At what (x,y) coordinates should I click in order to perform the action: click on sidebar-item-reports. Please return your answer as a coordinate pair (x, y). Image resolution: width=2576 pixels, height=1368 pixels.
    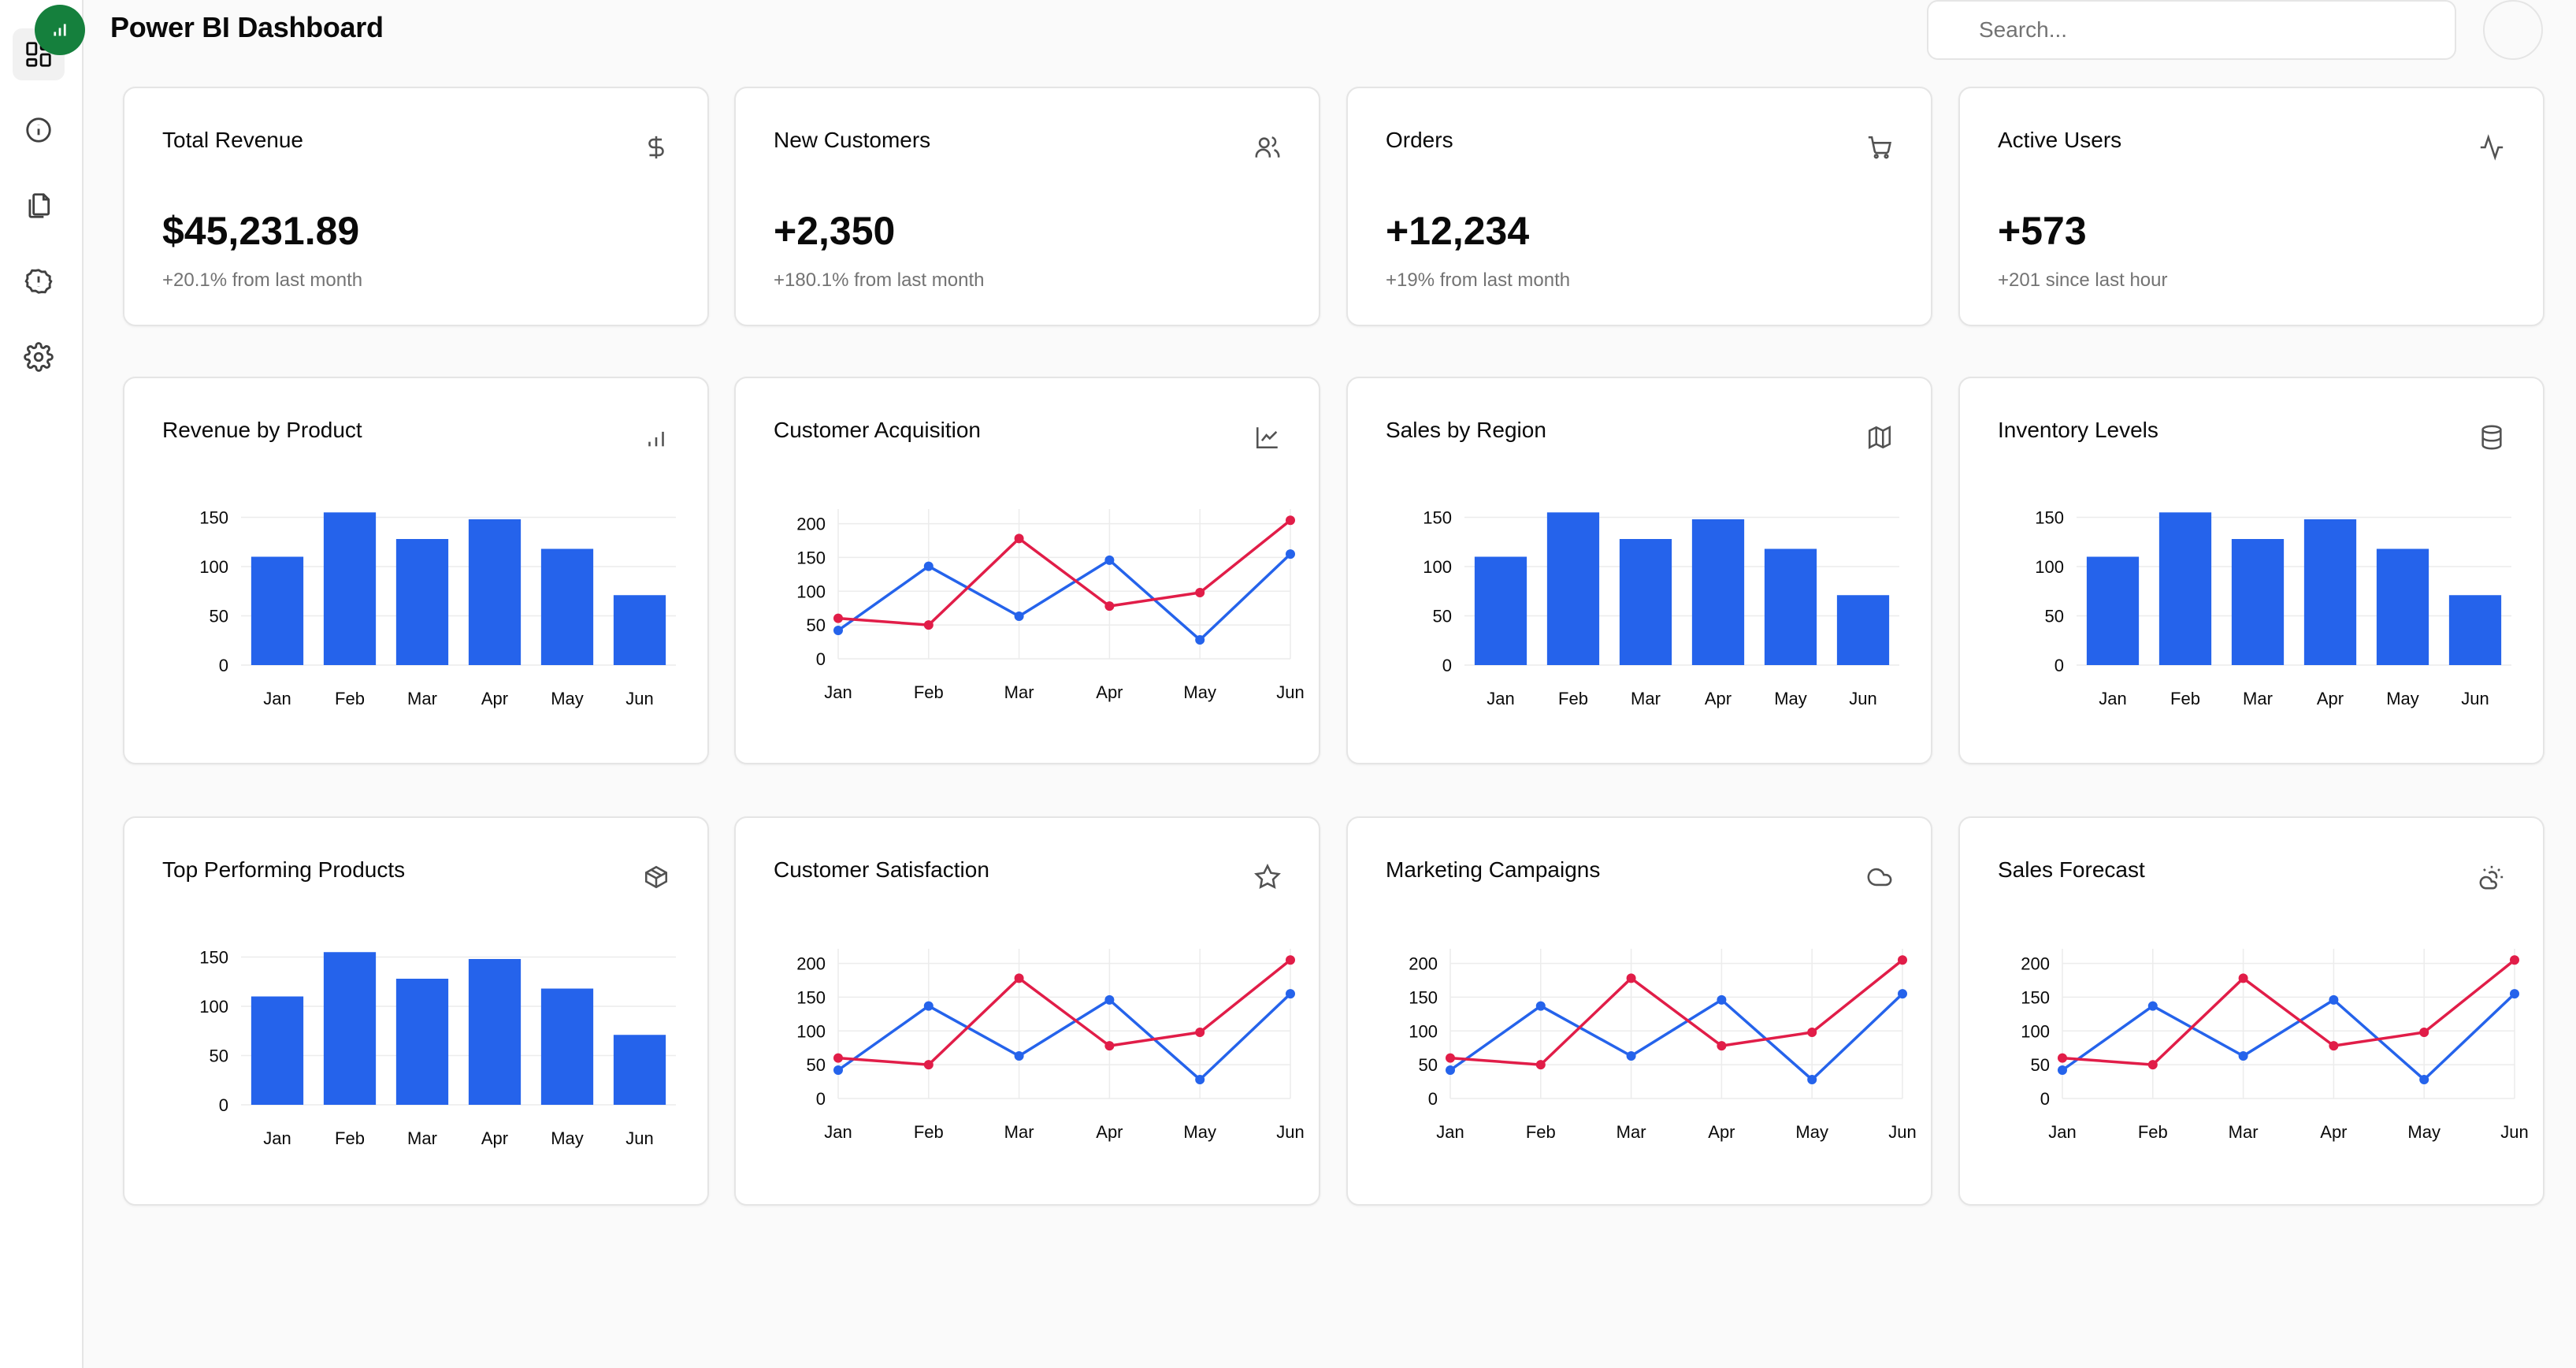
    Looking at the image, I should click on (39, 206).